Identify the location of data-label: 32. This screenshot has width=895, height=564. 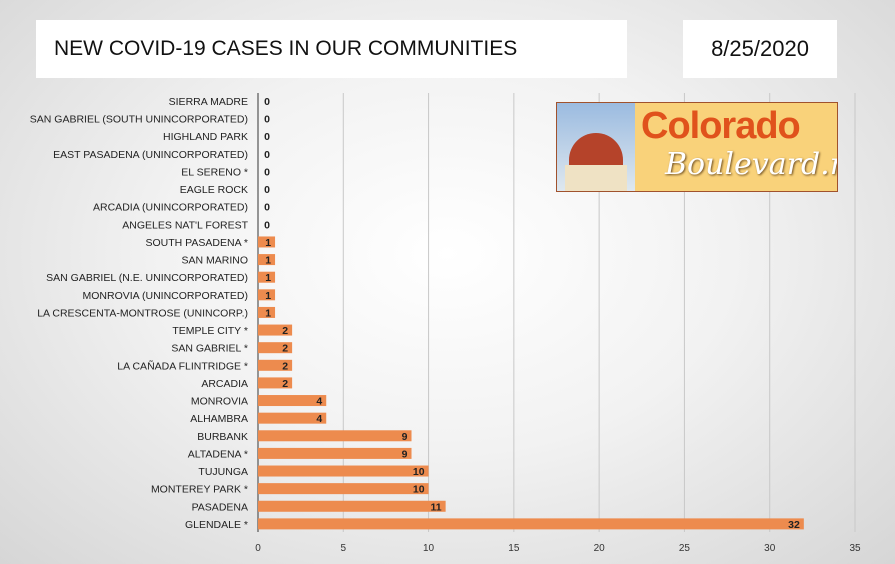
(794, 525).